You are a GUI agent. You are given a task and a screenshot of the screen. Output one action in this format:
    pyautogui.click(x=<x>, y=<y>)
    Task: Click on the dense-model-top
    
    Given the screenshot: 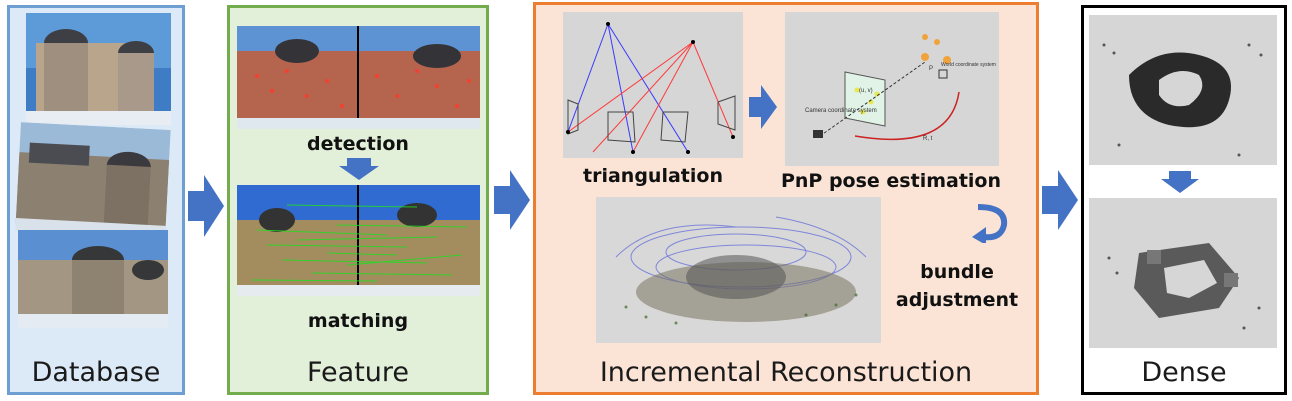 What is the action you would take?
    pyautogui.click(x=1183, y=90)
    